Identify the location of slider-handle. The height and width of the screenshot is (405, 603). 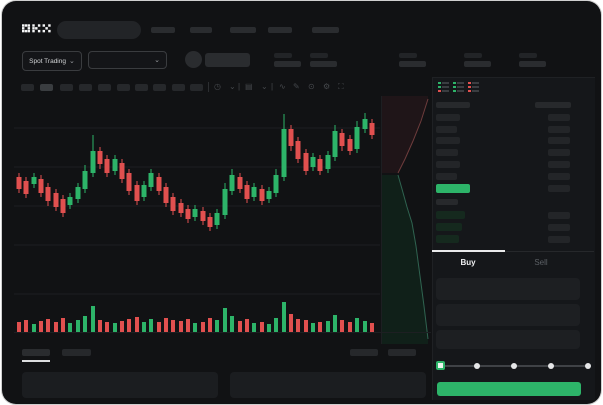
(440, 365).